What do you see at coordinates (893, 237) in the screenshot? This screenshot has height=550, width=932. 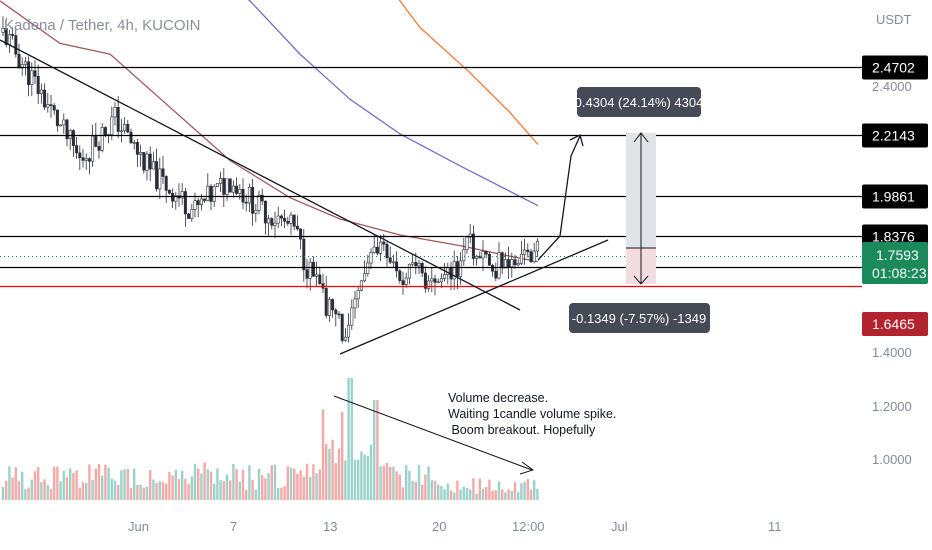 I see `price-level-label-1.8376: 1.8376` at bounding box center [893, 237].